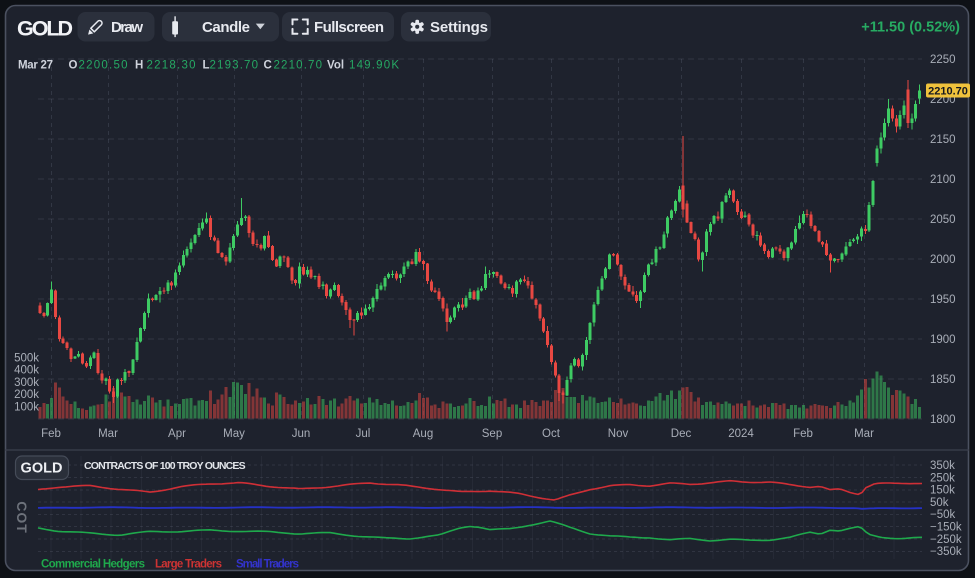 The width and height of the screenshot is (975, 578). Describe the element at coordinates (492, 434) in the screenshot. I see `svg-text: Sep` at that location.